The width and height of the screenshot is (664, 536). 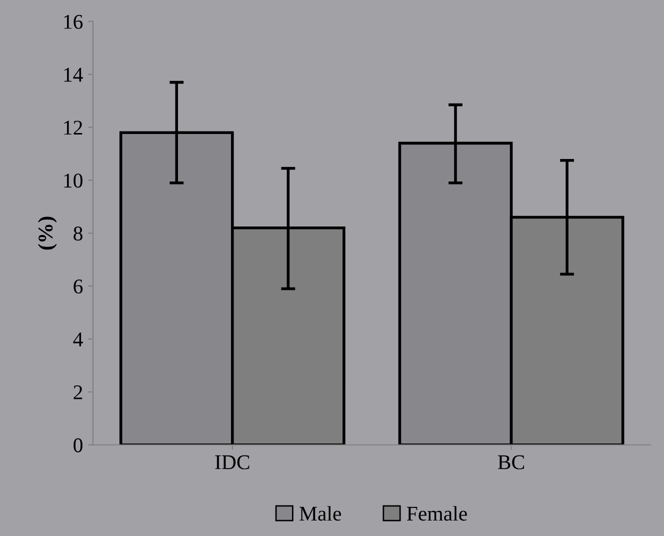 What do you see at coordinates (321, 513) in the screenshot?
I see `legend-label: Male` at bounding box center [321, 513].